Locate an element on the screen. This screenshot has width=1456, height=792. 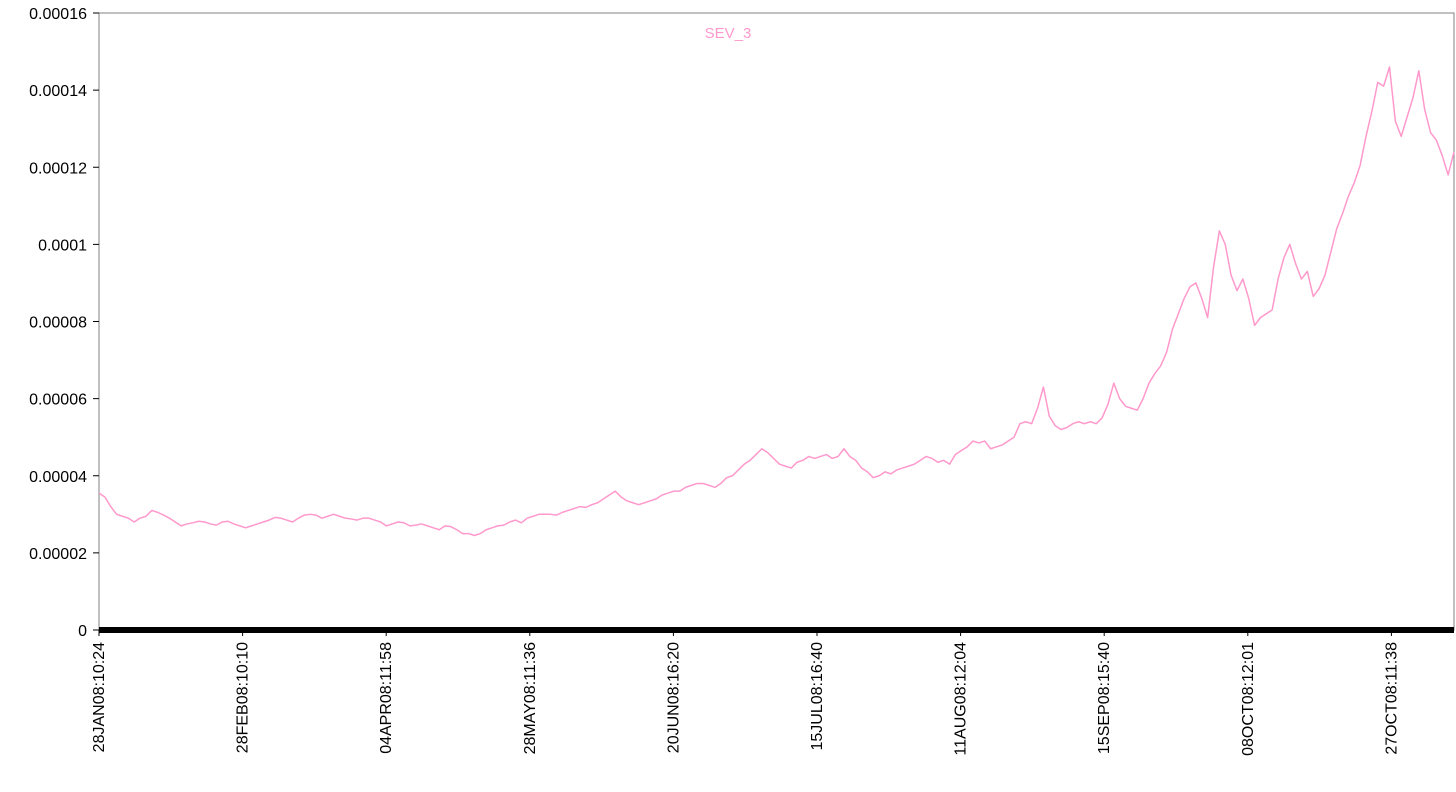
y-tick-label: 0 is located at coordinates (82, 631).